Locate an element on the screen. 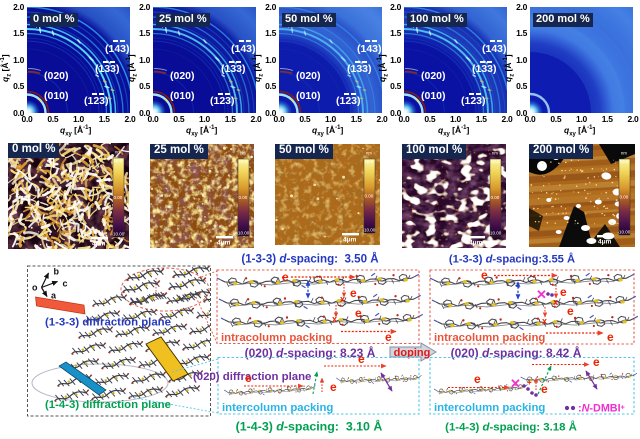 This screenshot has height=439, width=640. svg-text: (020) diffraction plane is located at coordinates (252, 377).